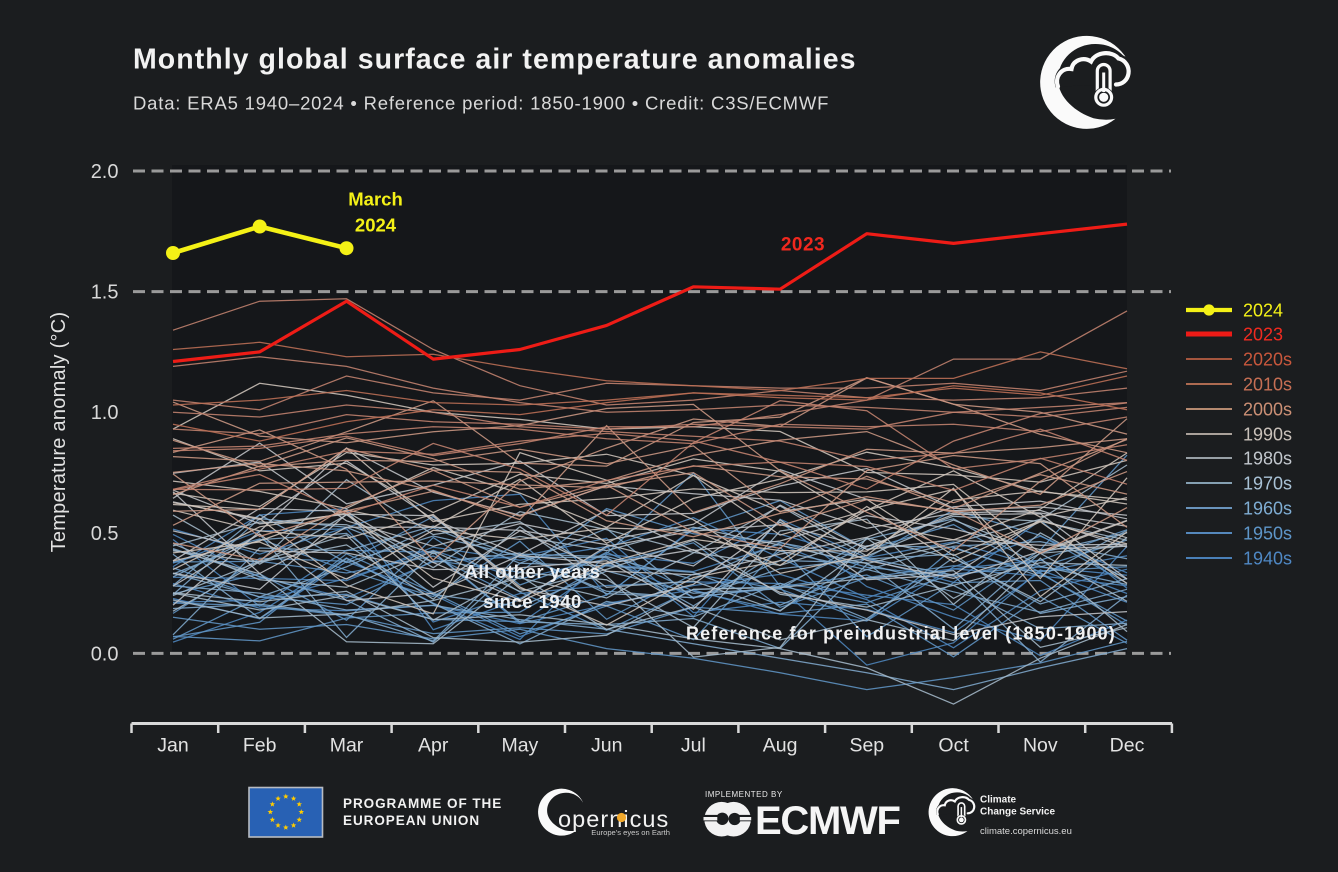  Describe the element at coordinates (998, 800) in the screenshot. I see `svg-text: Climate` at that location.